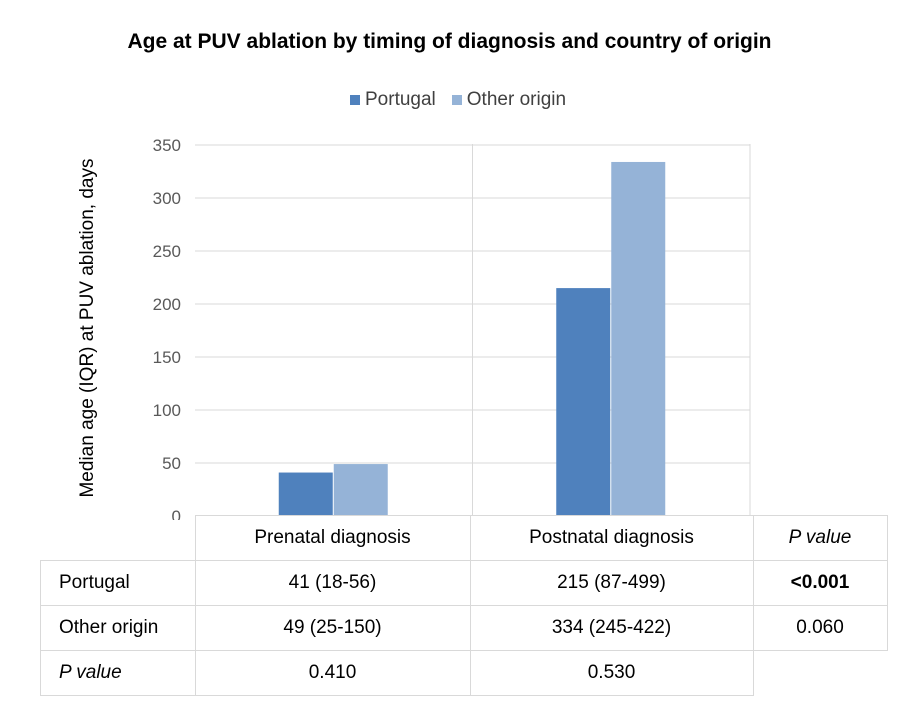 The image size is (899, 719). What do you see at coordinates (516, 99) in the screenshot?
I see `legend-label-other-origin: Other origin` at bounding box center [516, 99].